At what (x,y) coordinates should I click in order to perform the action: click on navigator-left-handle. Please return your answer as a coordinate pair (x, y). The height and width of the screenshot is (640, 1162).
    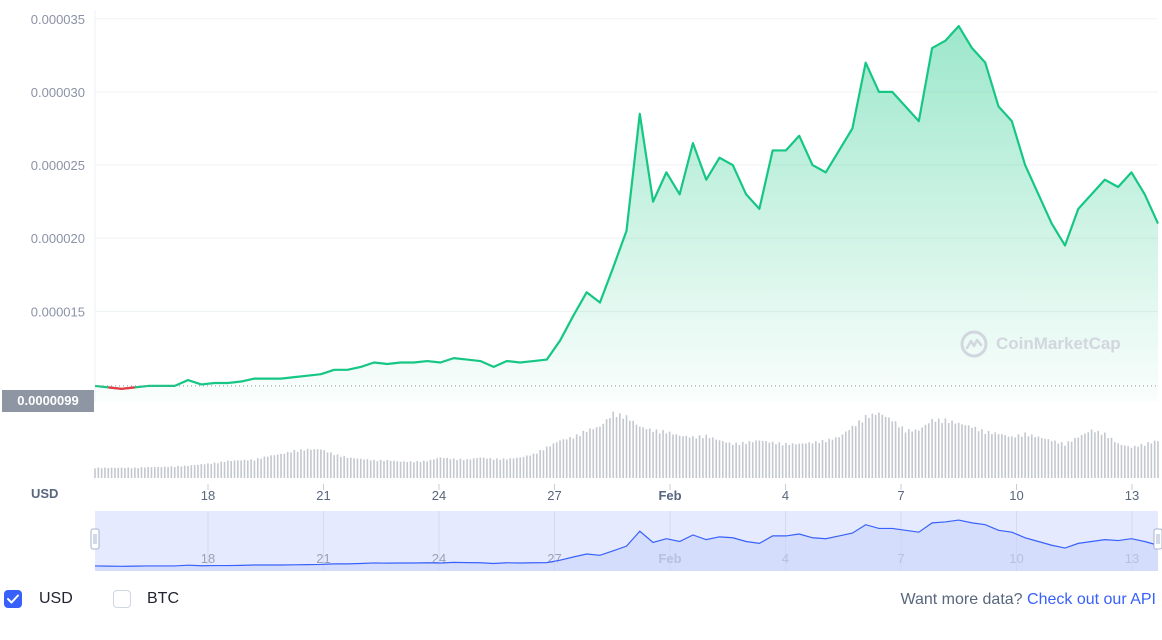
    Looking at the image, I should click on (95, 539).